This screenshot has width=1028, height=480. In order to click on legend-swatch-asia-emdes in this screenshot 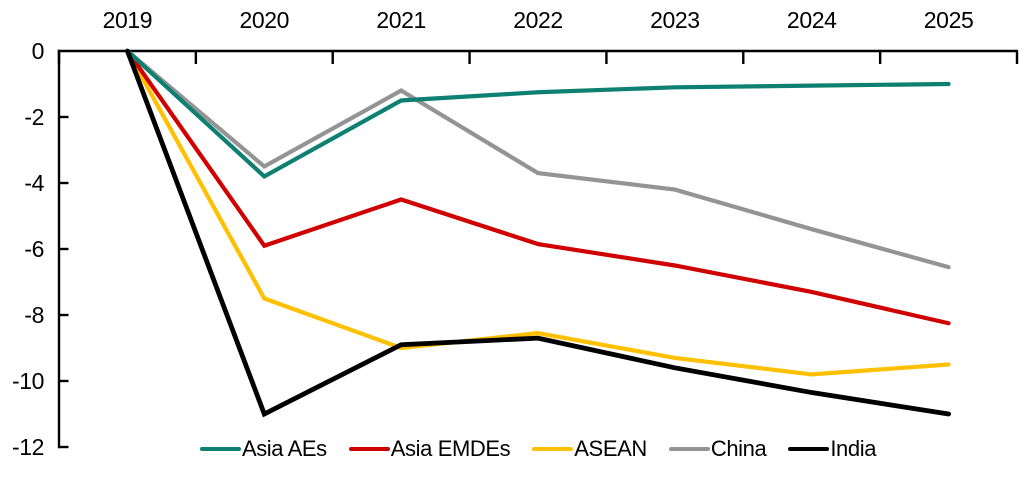, I will do `click(369, 449)`.